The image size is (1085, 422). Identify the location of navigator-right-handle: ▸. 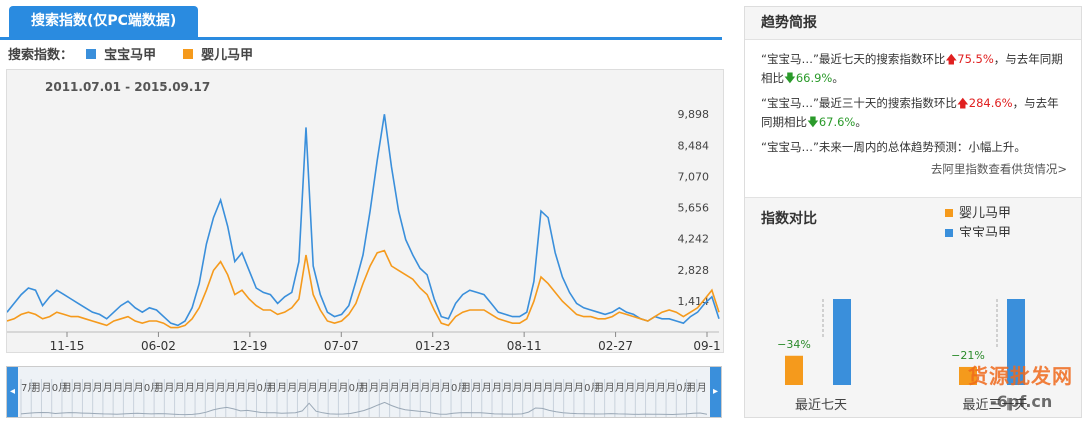
(715, 392).